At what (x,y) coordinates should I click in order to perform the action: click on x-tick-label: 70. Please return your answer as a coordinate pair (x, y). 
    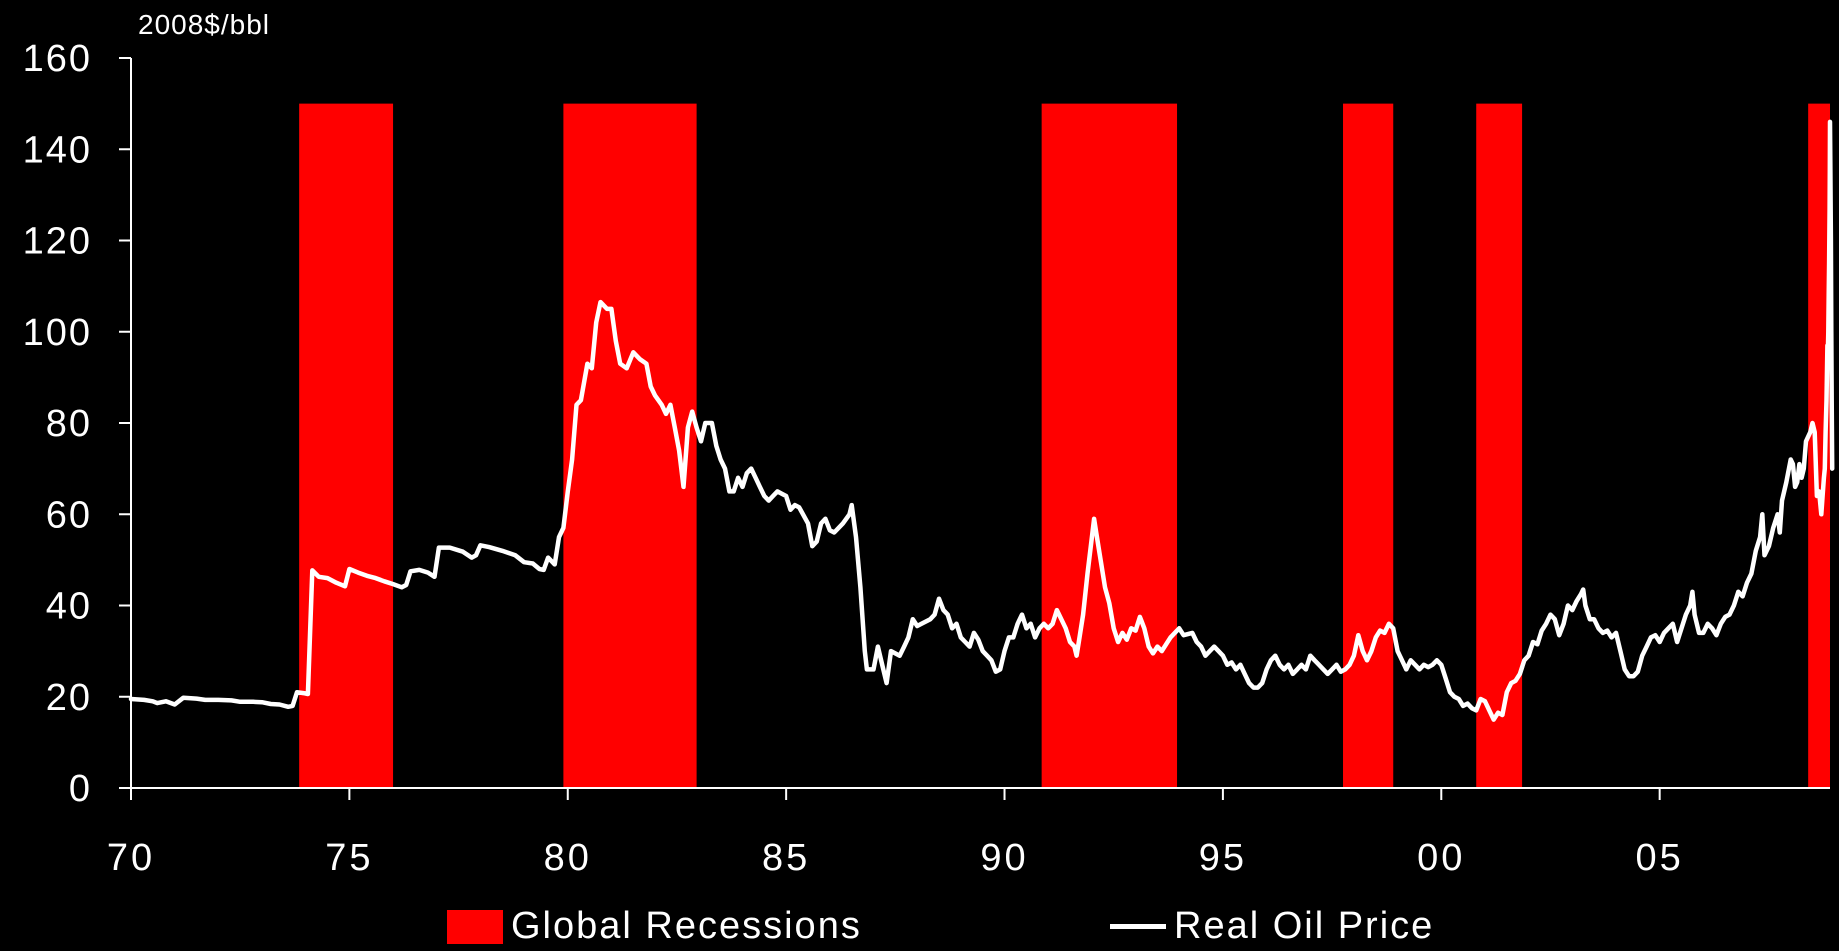
    Looking at the image, I should click on (131, 858).